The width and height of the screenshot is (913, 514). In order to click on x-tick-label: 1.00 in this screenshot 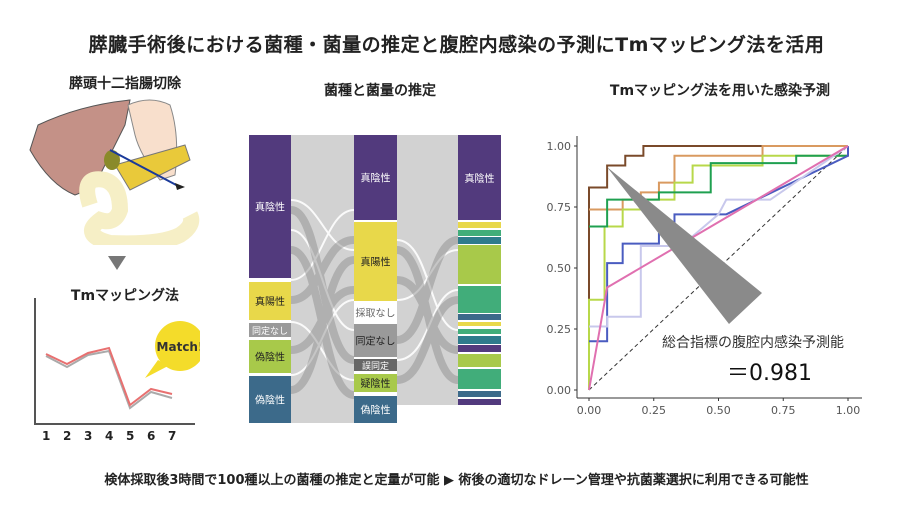, I will do `click(848, 410)`.